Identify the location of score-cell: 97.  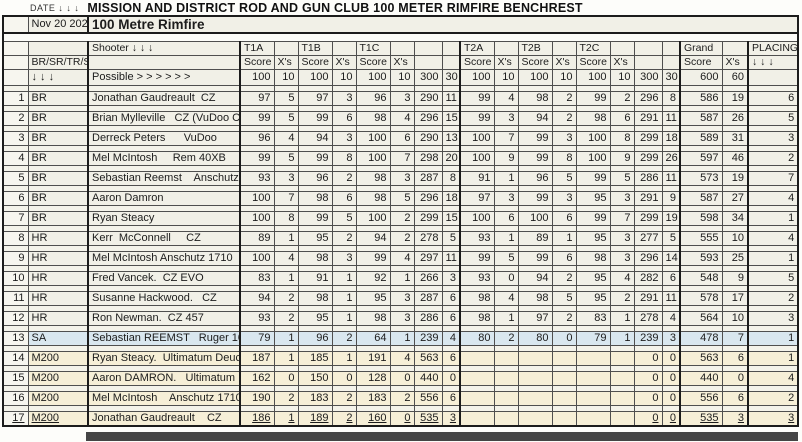
(477, 198).